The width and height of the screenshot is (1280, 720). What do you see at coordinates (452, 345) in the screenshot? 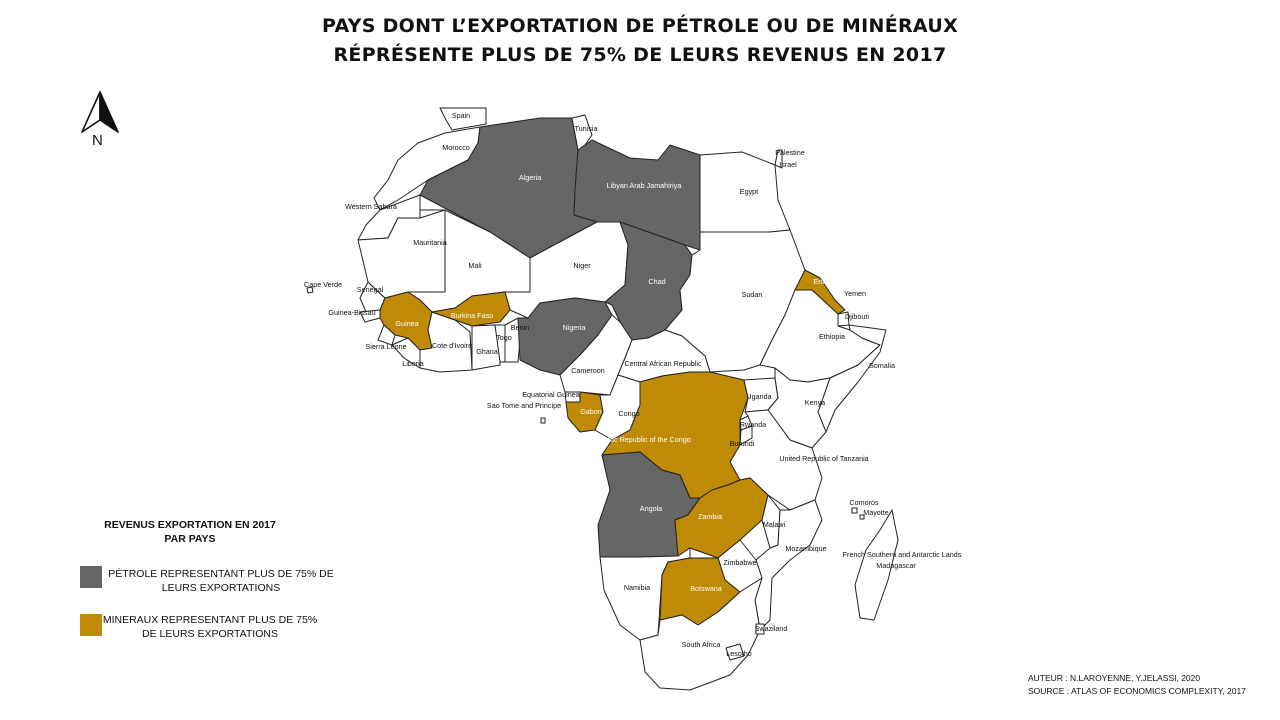
I see `label-cote-divoire: Cote d'Ivoire` at bounding box center [452, 345].